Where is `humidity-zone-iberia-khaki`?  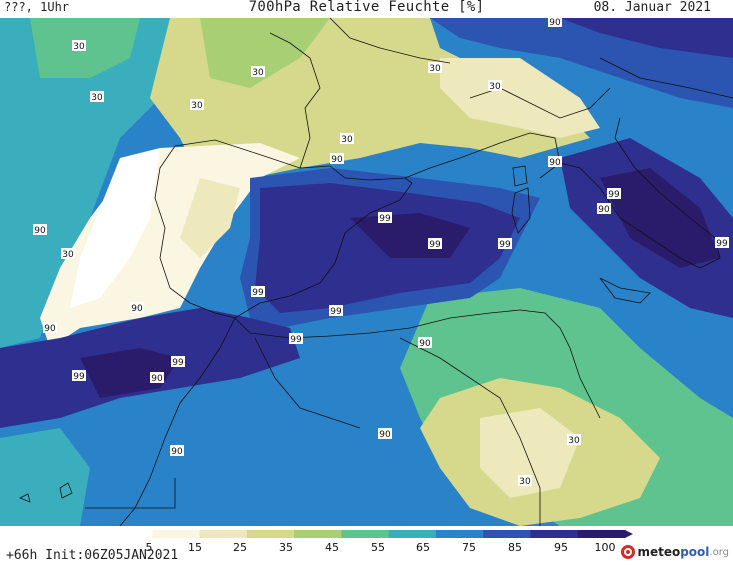
humidity-zone-iberia-khaki is located at coordinates (210, 218).